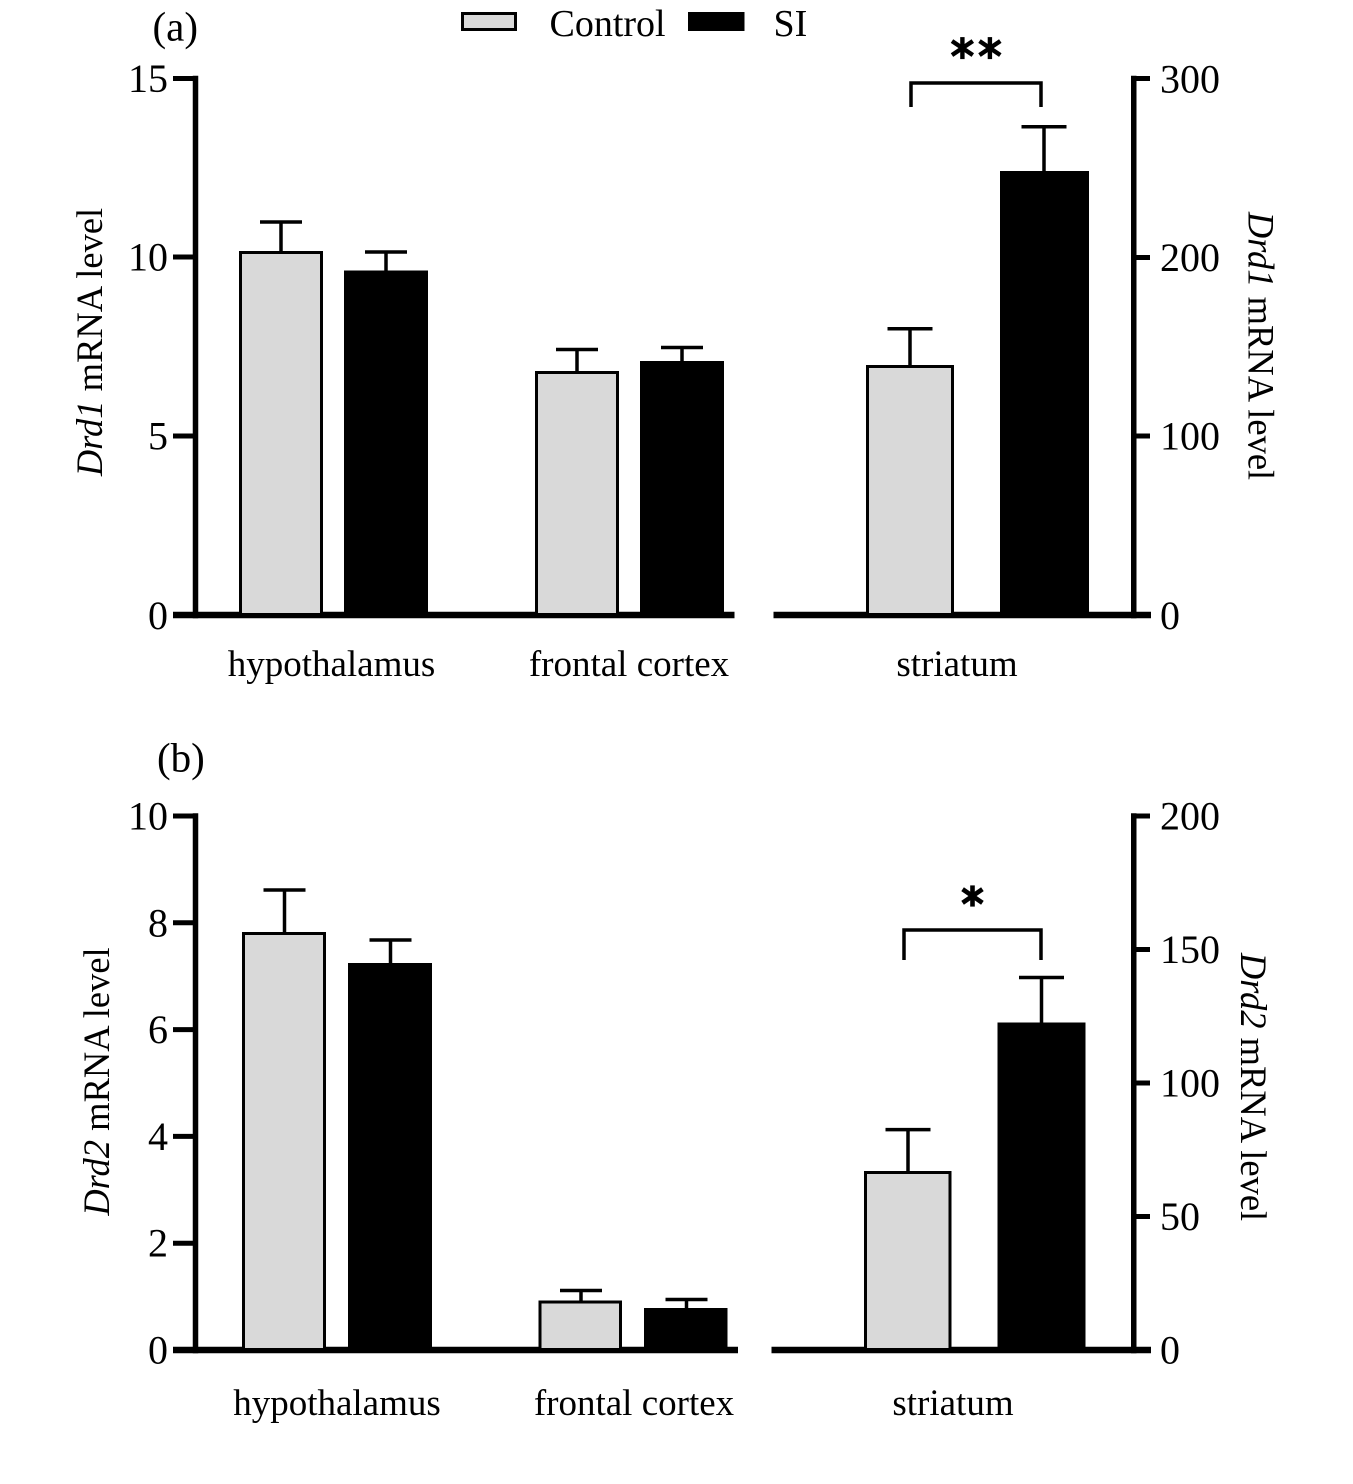 The height and width of the screenshot is (1484, 1353). What do you see at coordinates (158, 436) in the screenshot?
I see `svg-text: 5` at bounding box center [158, 436].